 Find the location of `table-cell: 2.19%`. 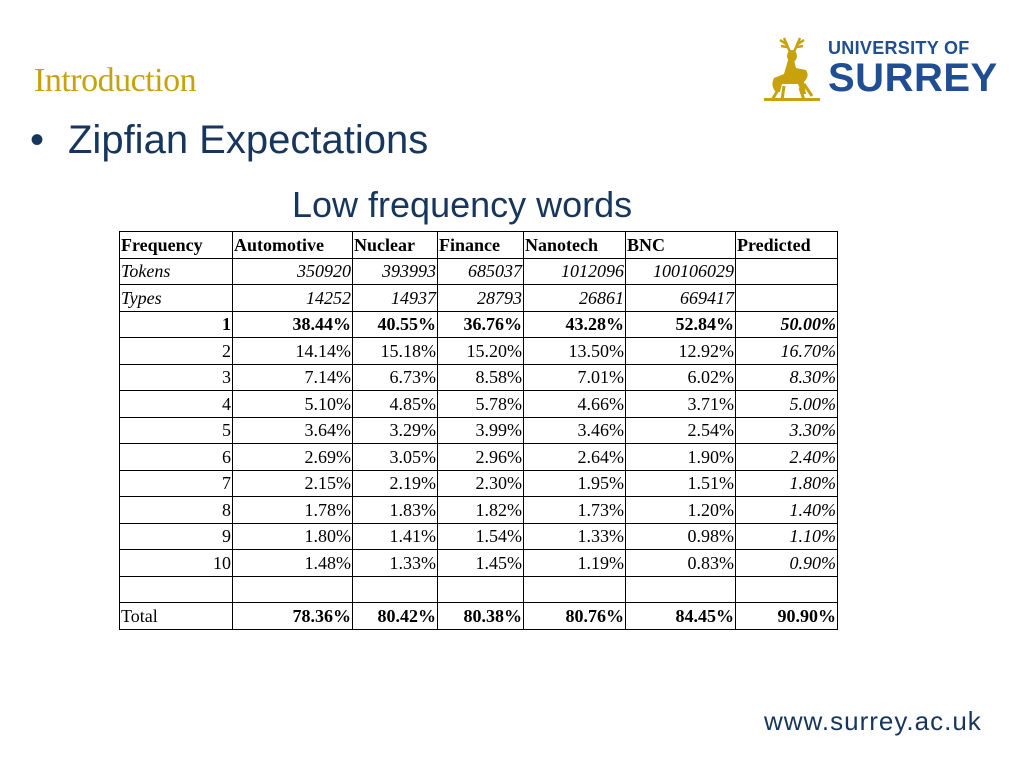

table-cell: 2.19% is located at coordinates (395, 483).